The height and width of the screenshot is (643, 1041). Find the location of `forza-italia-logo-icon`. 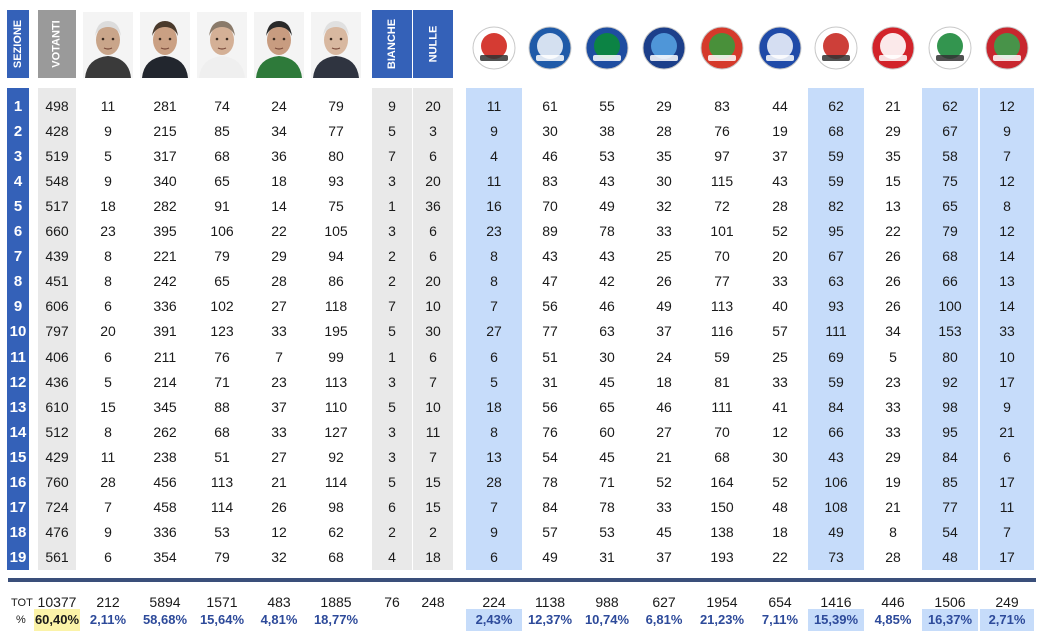

forza-italia-logo-icon is located at coordinates (607, 48).